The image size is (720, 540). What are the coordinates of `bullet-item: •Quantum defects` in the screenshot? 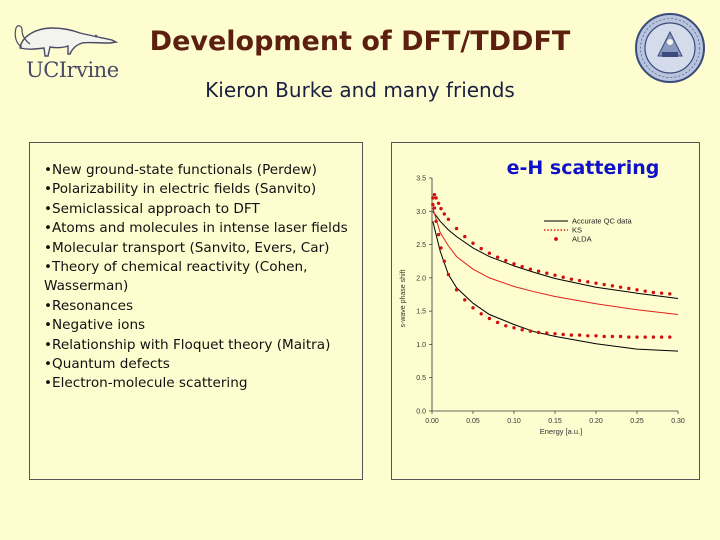 It's located at (107, 364).